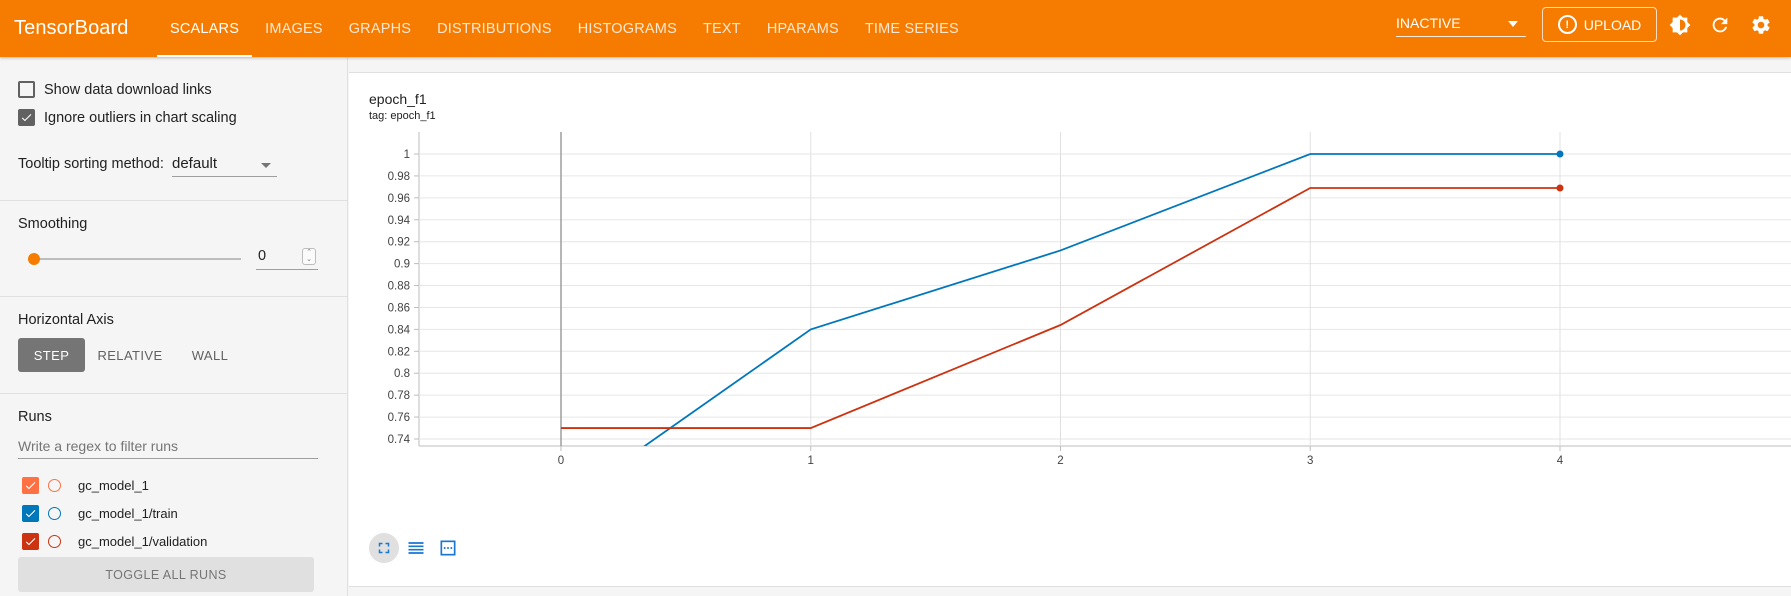  Describe the element at coordinates (399, 440) in the screenshot. I see `y-tick-label: 0.74` at that location.